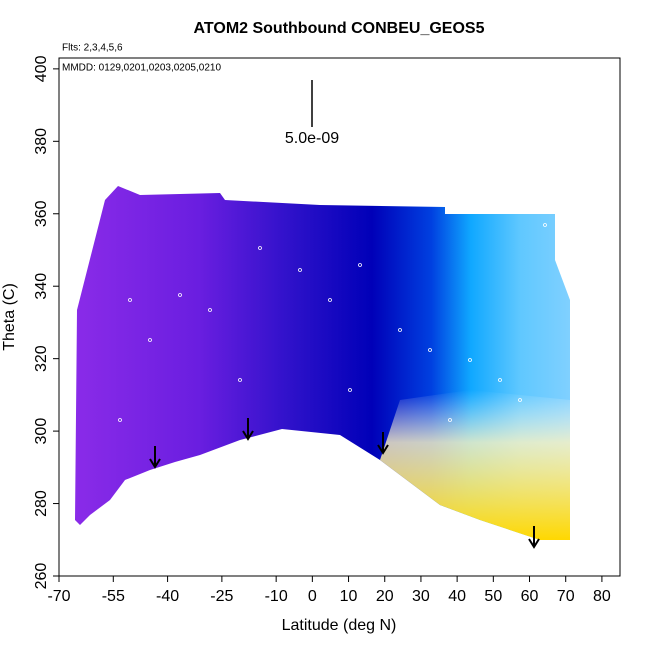 Image resolution: width=650 pixels, height=655 pixels. Describe the element at coordinates (349, 596) in the screenshot. I see `x-tick-label: 10` at that location.